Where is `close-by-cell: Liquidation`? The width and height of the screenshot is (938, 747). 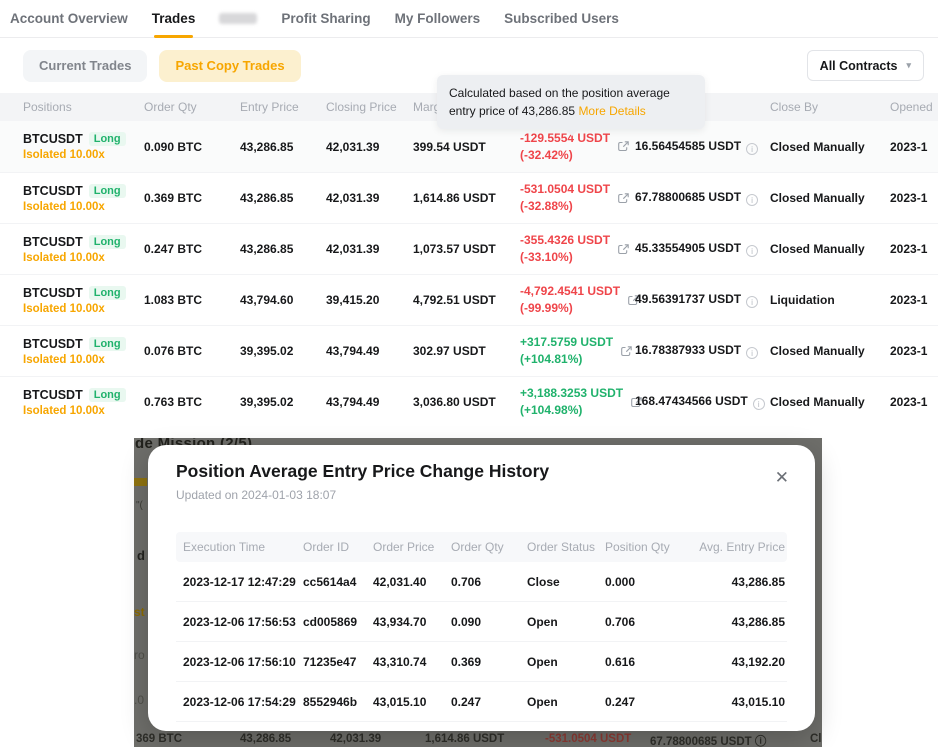
close-by-cell: Liquidation is located at coordinates (802, 300).